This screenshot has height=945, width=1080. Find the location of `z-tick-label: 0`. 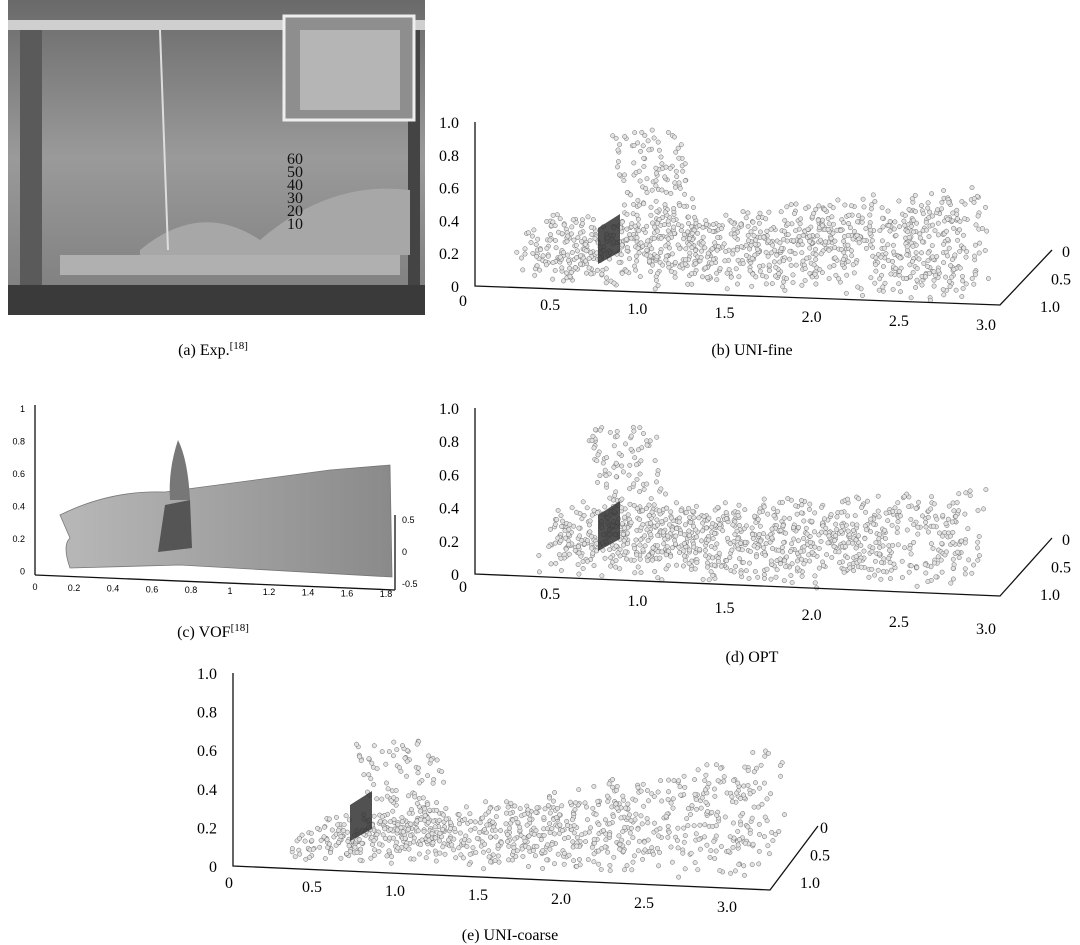

z-tick-label: 0 is located at coordinates (404, 552).